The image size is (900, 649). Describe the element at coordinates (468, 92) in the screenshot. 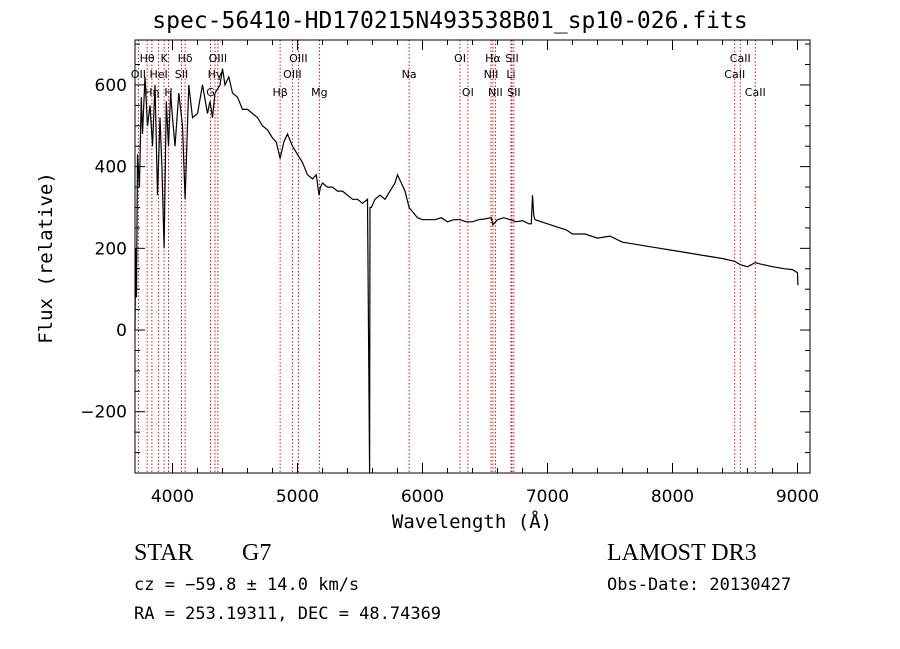

I see `line-label-17: OI` at that location.